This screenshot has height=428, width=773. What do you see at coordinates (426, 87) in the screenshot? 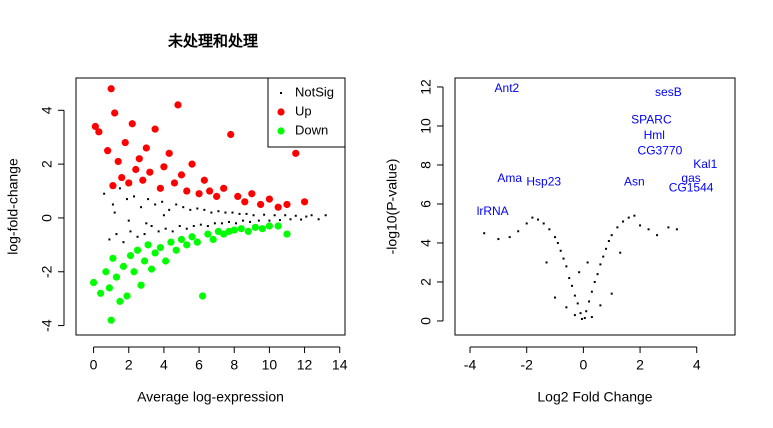
I see `y-tick-label: 12` at bounding box center [426, 87].